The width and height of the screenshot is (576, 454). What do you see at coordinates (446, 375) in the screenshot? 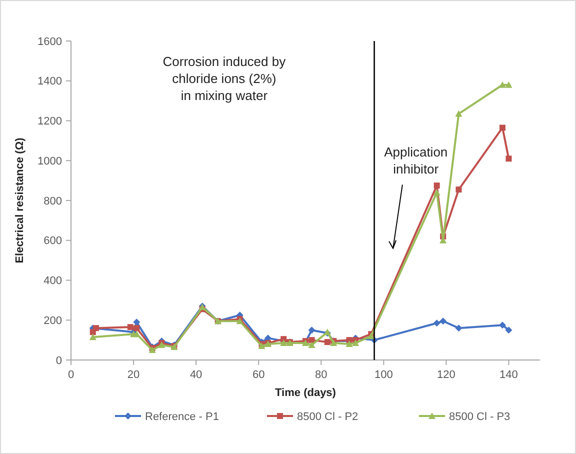
I see `x-tick-label: 120` at bounding box center [446, 375].